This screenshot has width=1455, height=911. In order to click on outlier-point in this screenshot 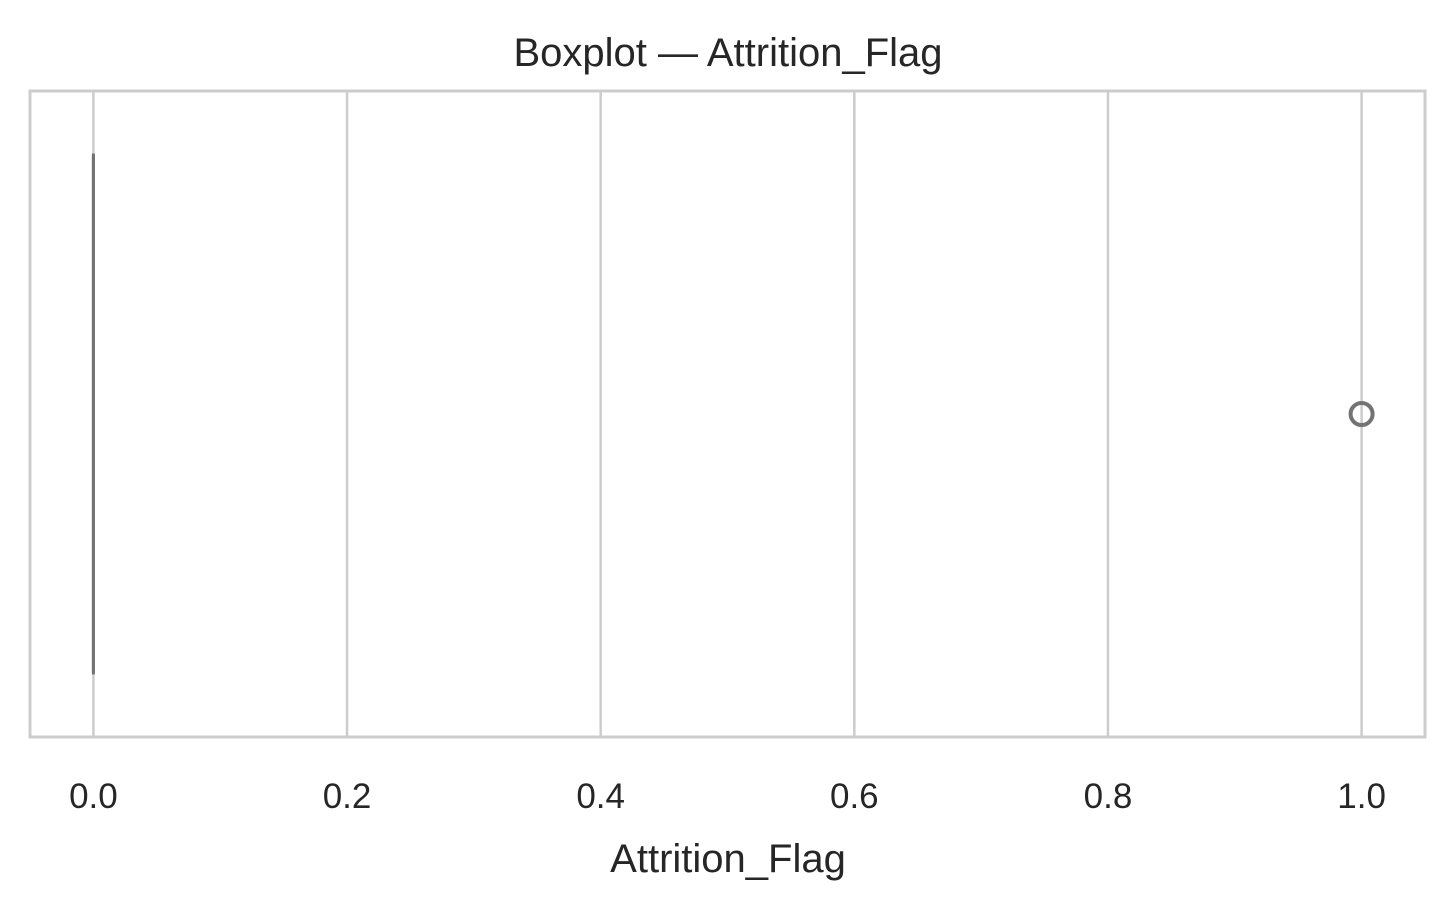, I will do `click(1361, 414)`.